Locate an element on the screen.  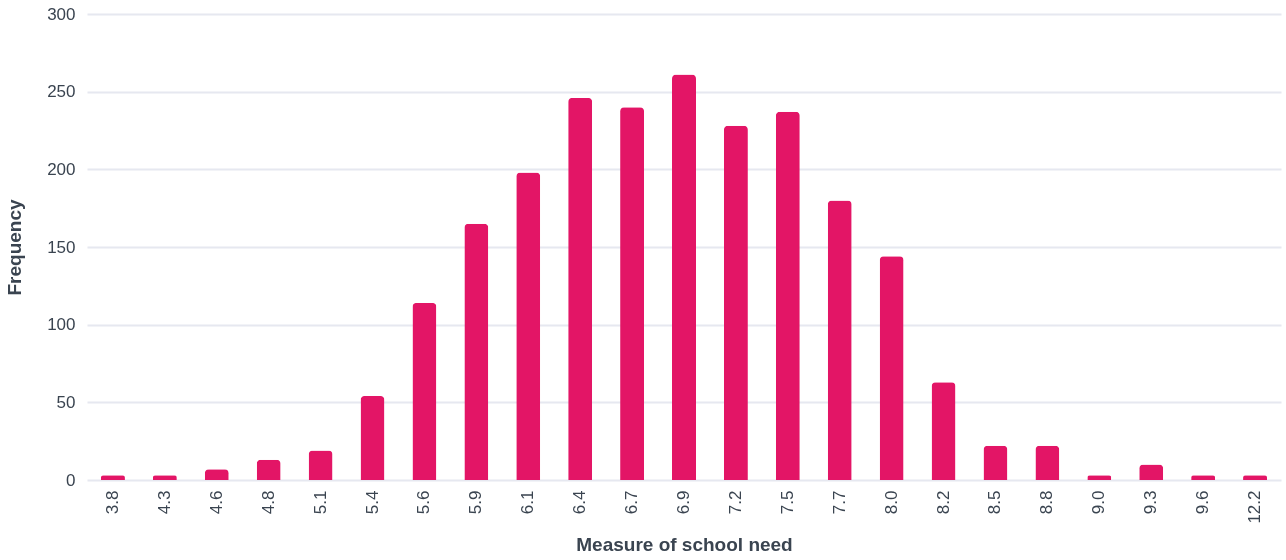
x-tick-label: 5.1 is located at coordinates (320, 502).